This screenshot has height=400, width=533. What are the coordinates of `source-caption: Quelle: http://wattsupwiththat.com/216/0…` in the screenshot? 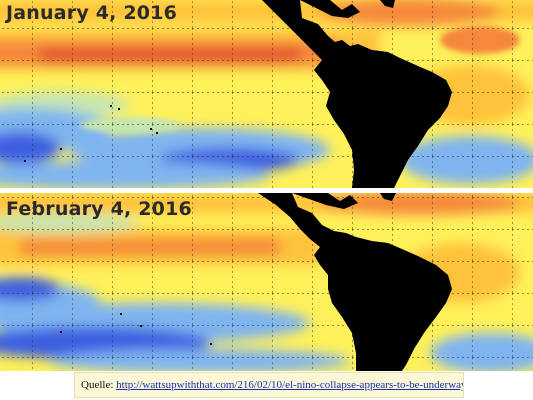 It's located at (269, 385).